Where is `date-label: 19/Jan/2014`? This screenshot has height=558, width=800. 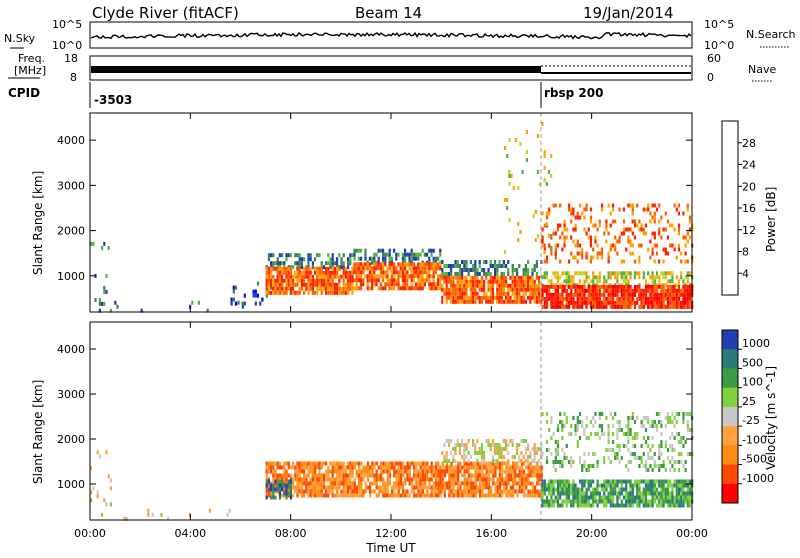 date-label: 19/Jan/2014 is located at coordinates (628, 13).